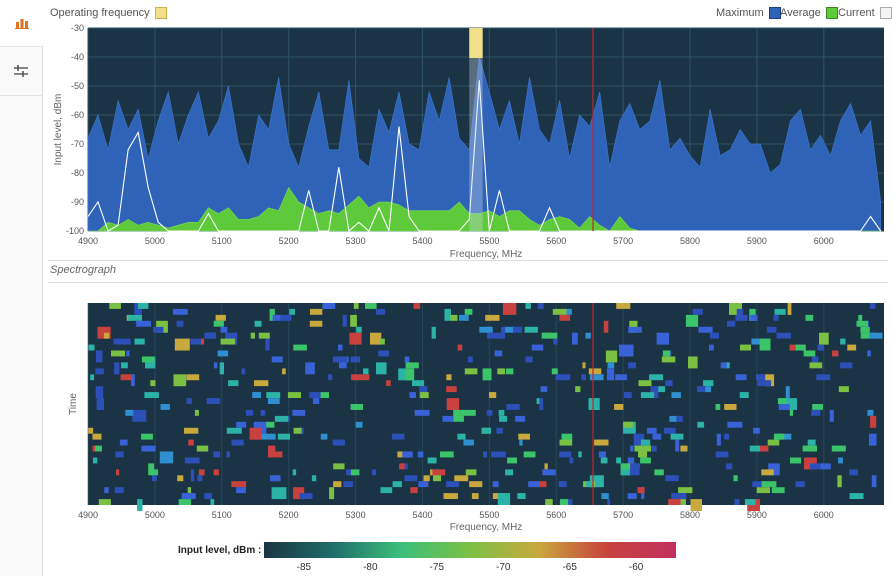 Image resolution: width=893 pixels, height=576 pixels. What do you see at coordinates (748, 13) in the screenshot?
I see `maximum-legend: Maximum` at bounding box center [748, 13].